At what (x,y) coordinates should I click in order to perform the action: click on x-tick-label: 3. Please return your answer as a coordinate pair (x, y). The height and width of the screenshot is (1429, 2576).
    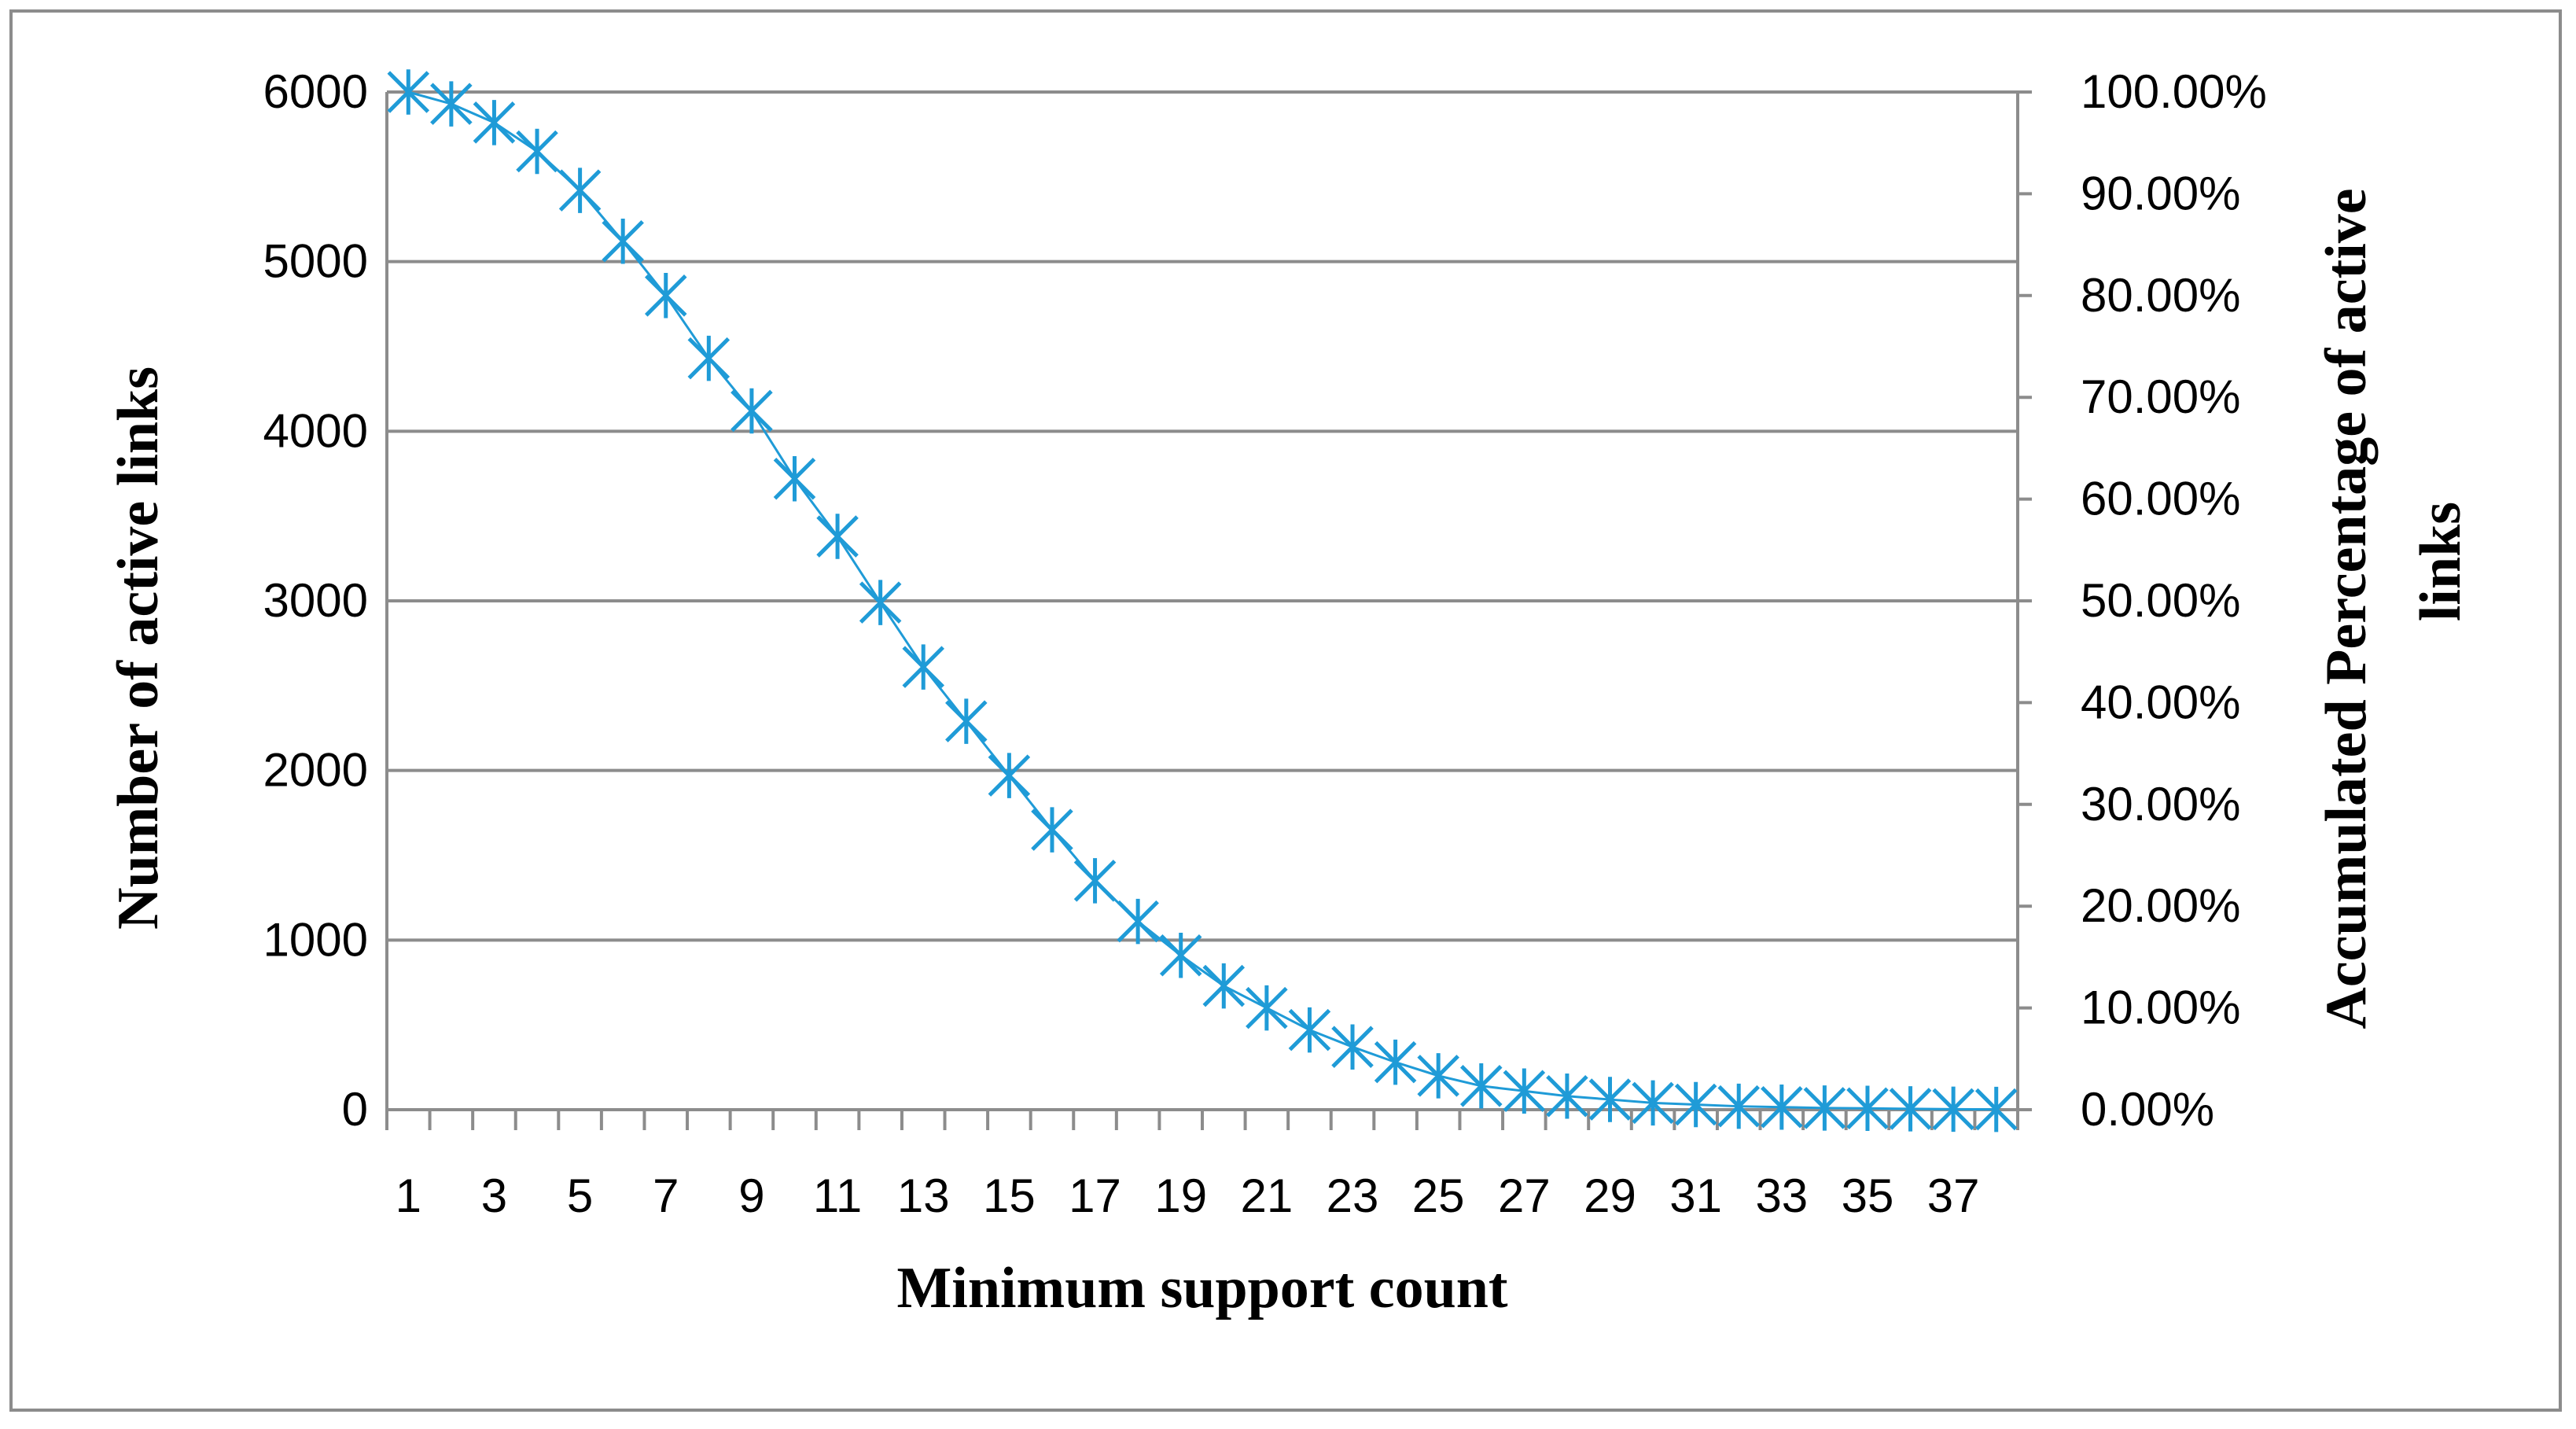
    Looking at the image, I should click on (494, 1195).